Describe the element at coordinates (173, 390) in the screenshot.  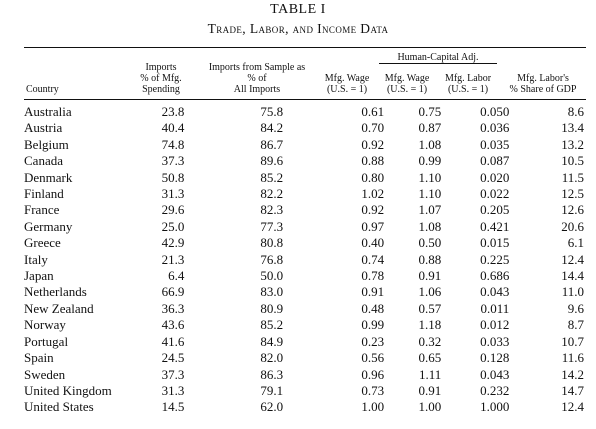
I see `cell-imports-pct: 31.3` at that location.